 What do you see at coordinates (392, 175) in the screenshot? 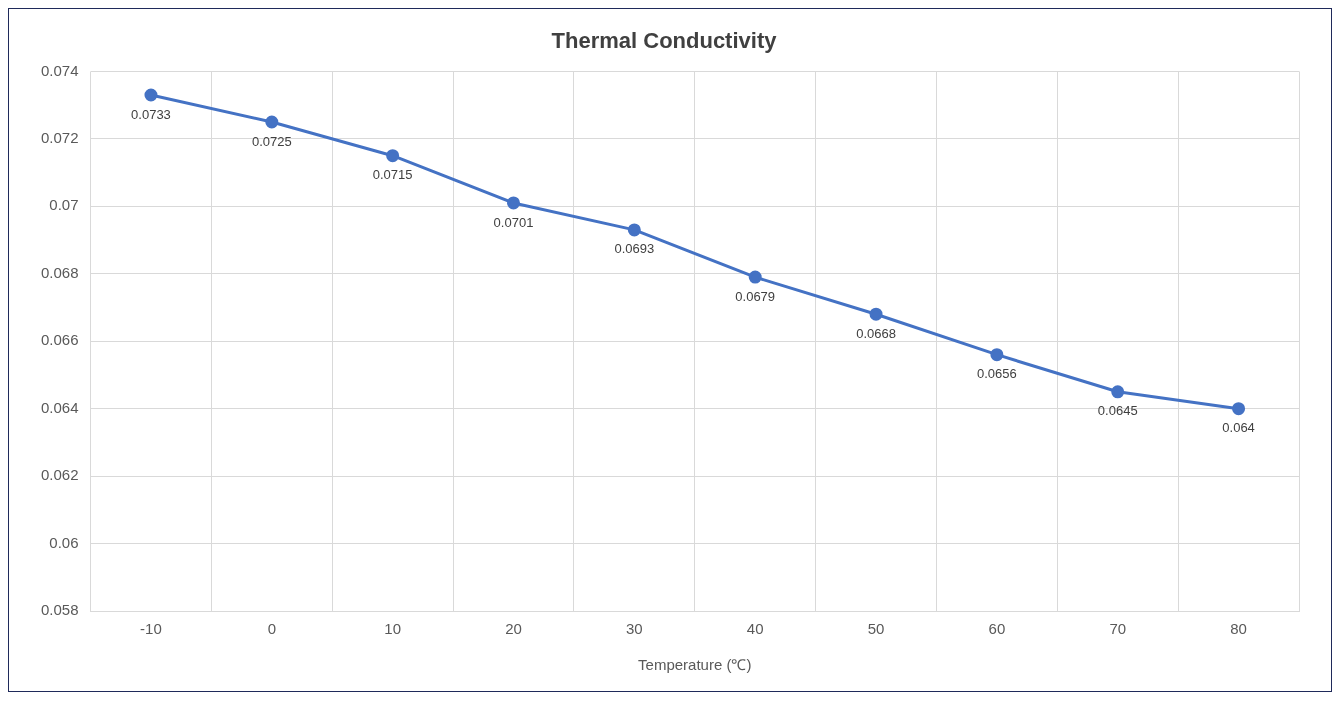
I see `data-label: 0.0715` at bounding box center [392, 175].